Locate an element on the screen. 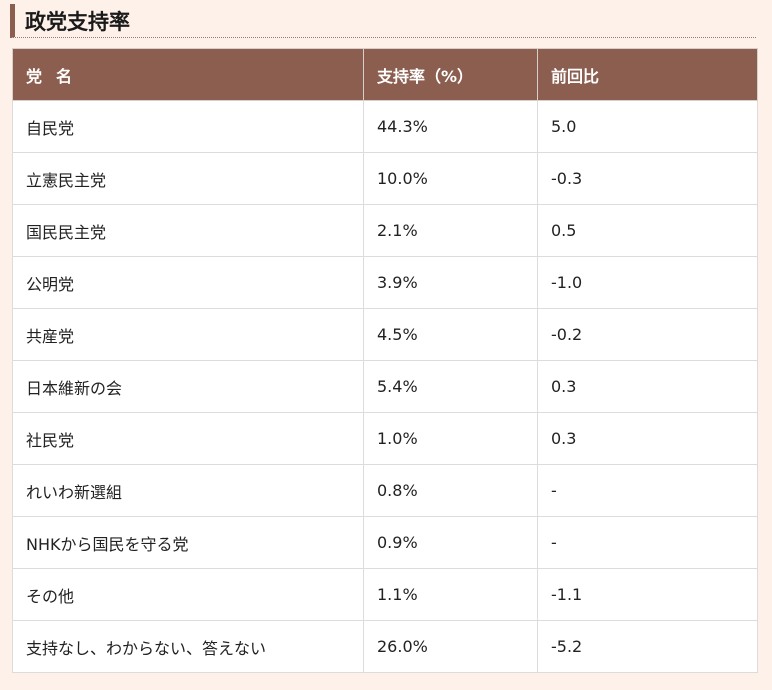 The width and height of the screenshot is (772, 690). section-heading: 政党支持率 is located at coordinates (383, 21).